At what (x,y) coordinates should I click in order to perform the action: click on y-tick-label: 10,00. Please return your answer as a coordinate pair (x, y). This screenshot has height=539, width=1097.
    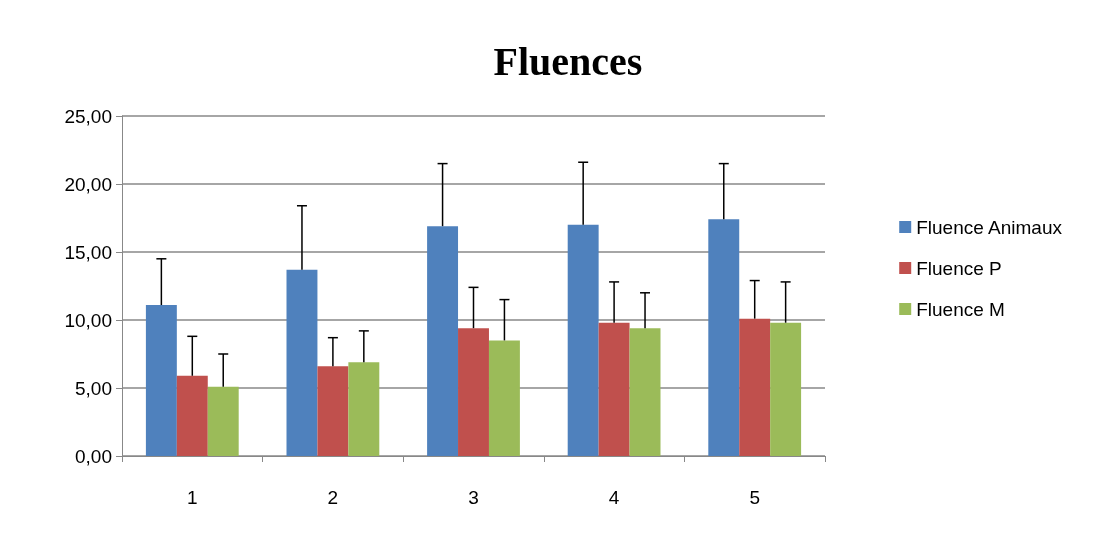
    Looking at the image, I should click on (88, 320).